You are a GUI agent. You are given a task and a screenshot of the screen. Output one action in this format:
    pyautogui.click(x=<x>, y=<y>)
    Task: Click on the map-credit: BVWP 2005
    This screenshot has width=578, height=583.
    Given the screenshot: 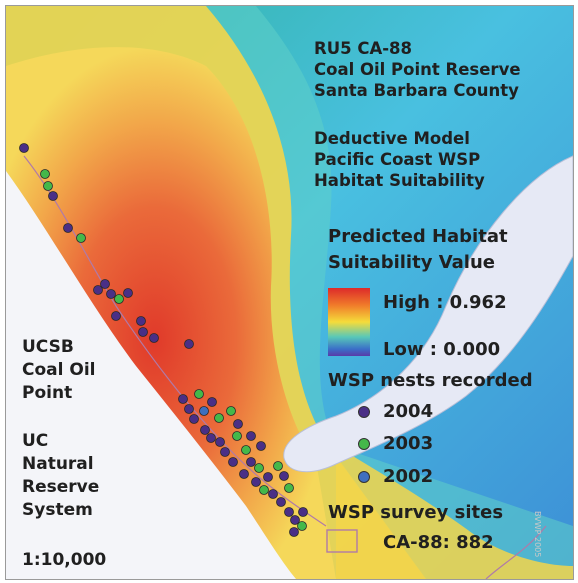 What is the action you would take?
    pyautogui.click(x=537, y=534)
    